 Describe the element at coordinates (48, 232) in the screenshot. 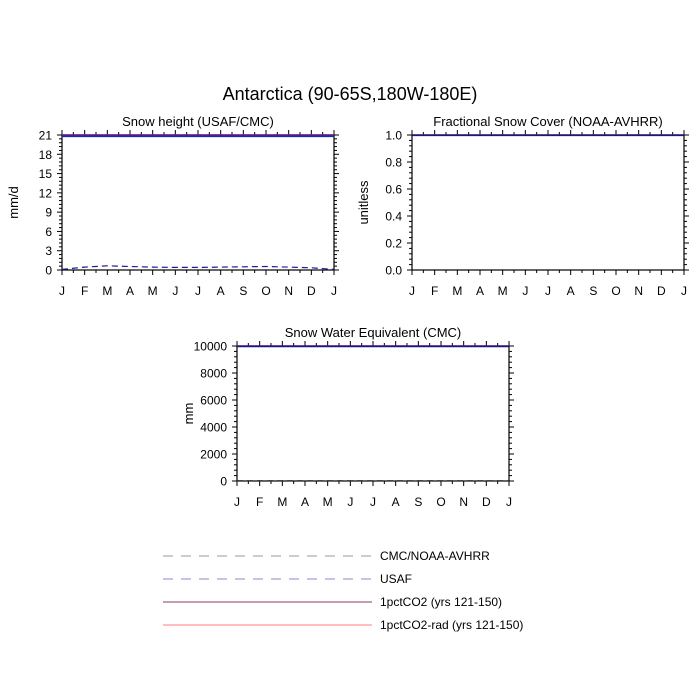

I see `y-tick-label: 6` at that location.